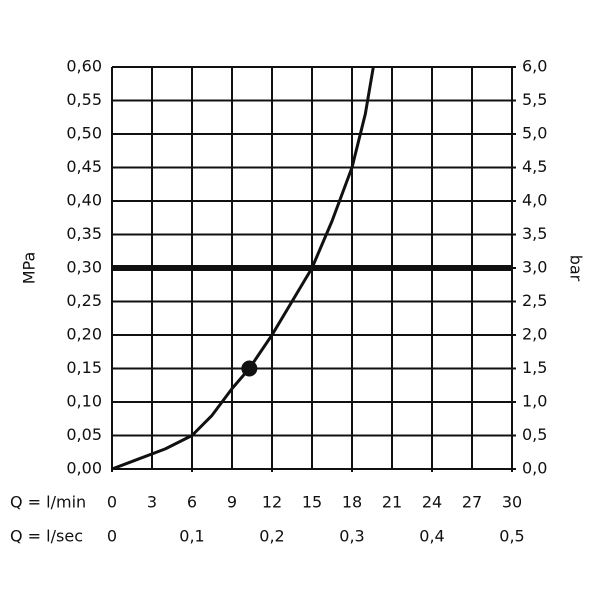  I want to click on x-tick-label: 27, so click(472, 502).